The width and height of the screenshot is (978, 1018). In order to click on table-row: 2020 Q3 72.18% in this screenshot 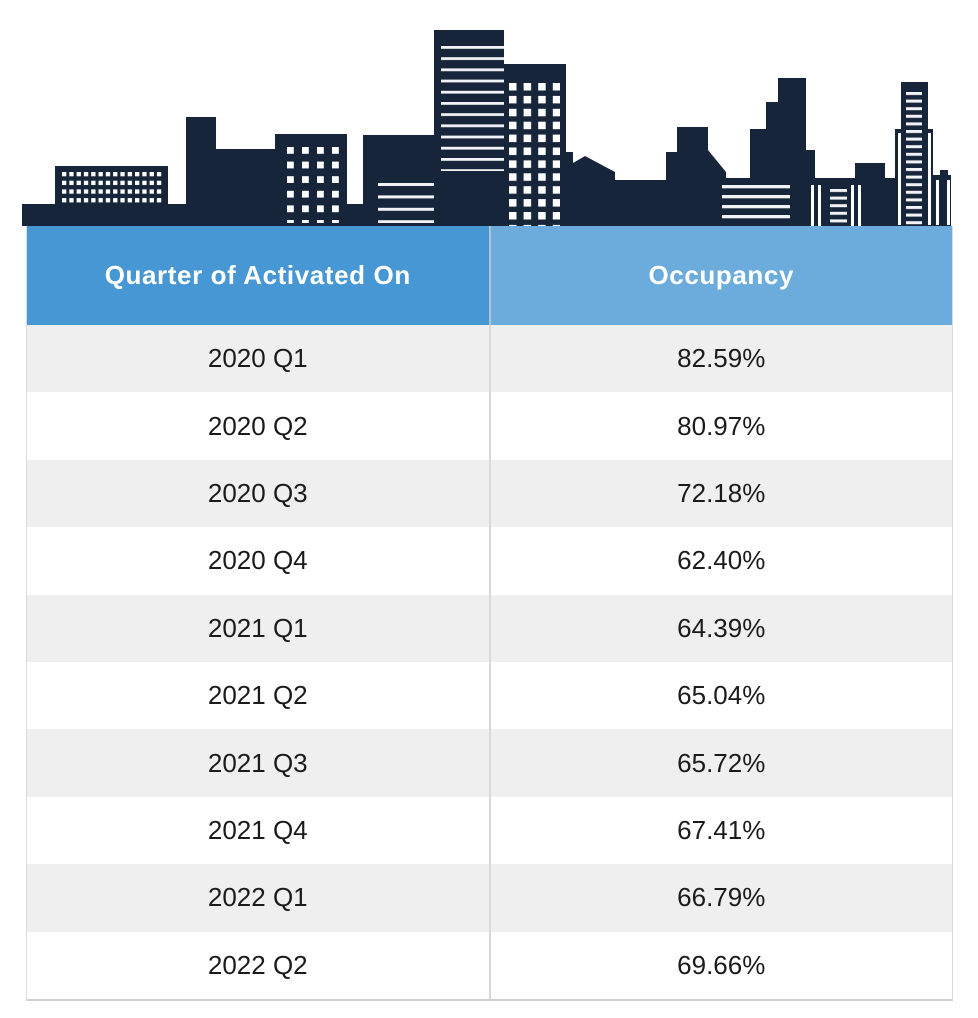, I will do `click(490, 493)`.